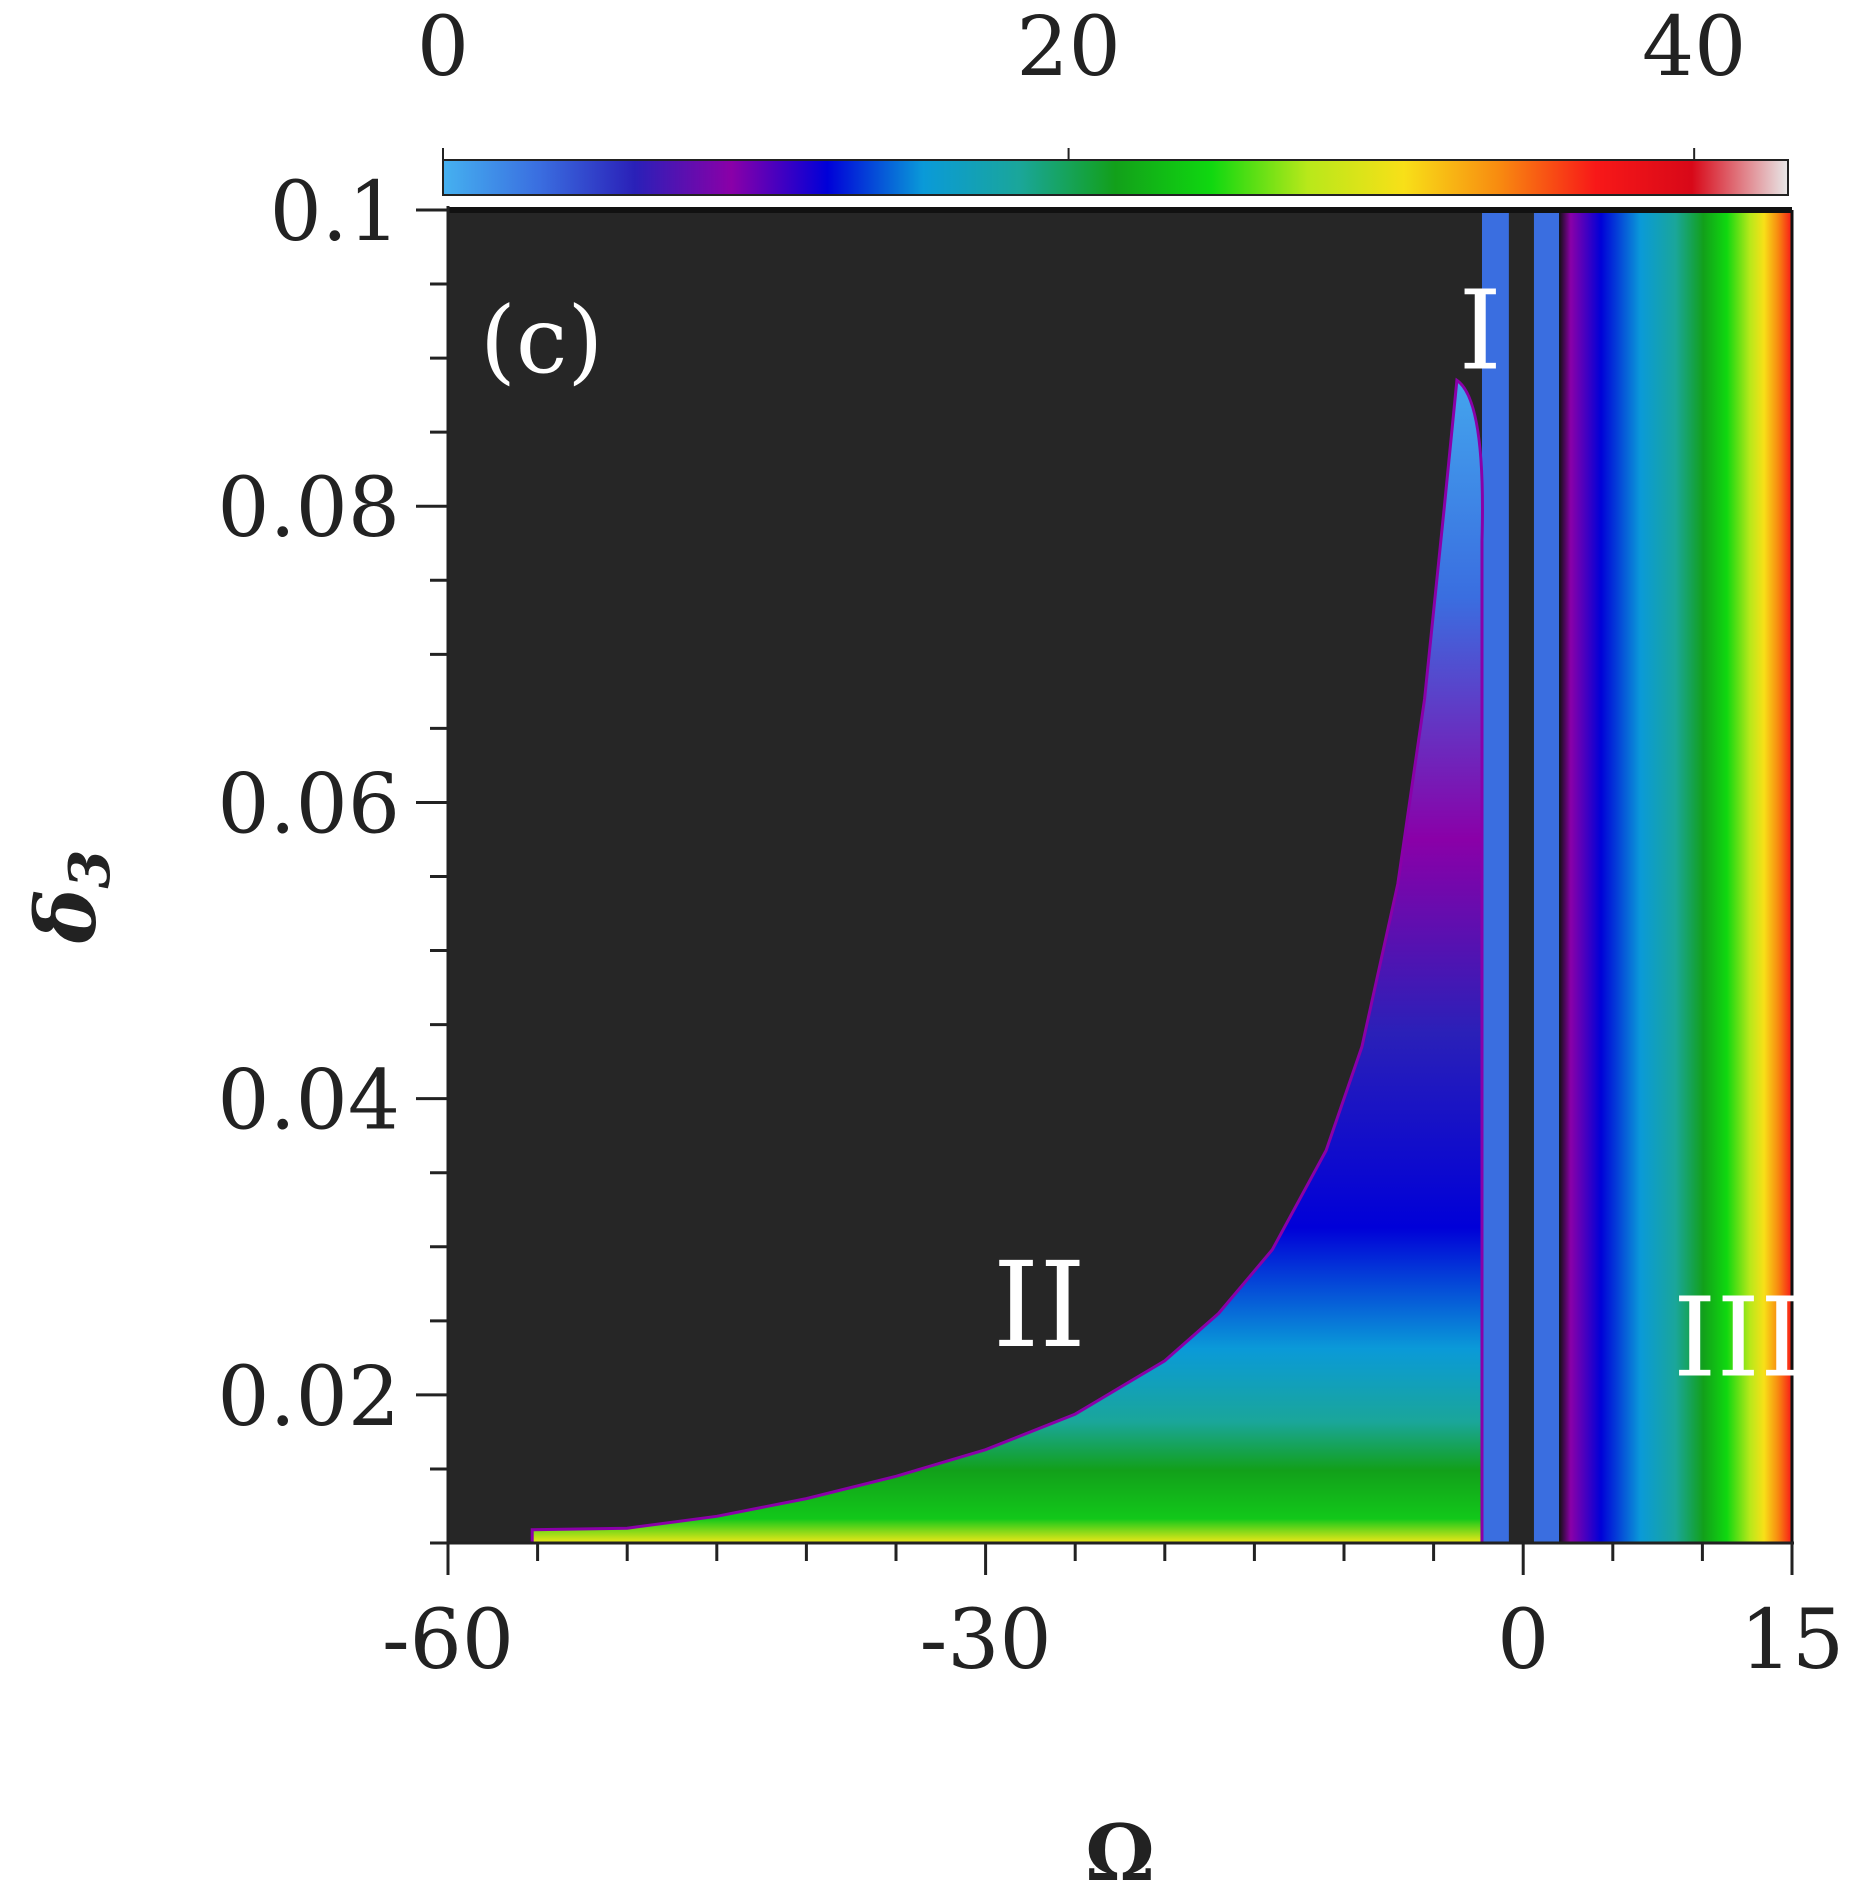  Describe the element at coordinates (1675, 876) in the screenshot. I see `region-III-field` at that location.